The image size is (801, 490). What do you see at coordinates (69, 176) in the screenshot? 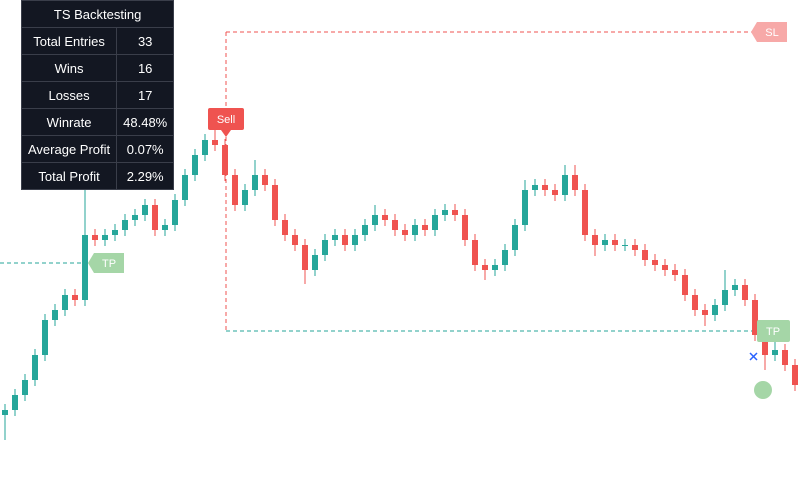
I see `stat-label: Total Profit` at bounding box center [69, 176].